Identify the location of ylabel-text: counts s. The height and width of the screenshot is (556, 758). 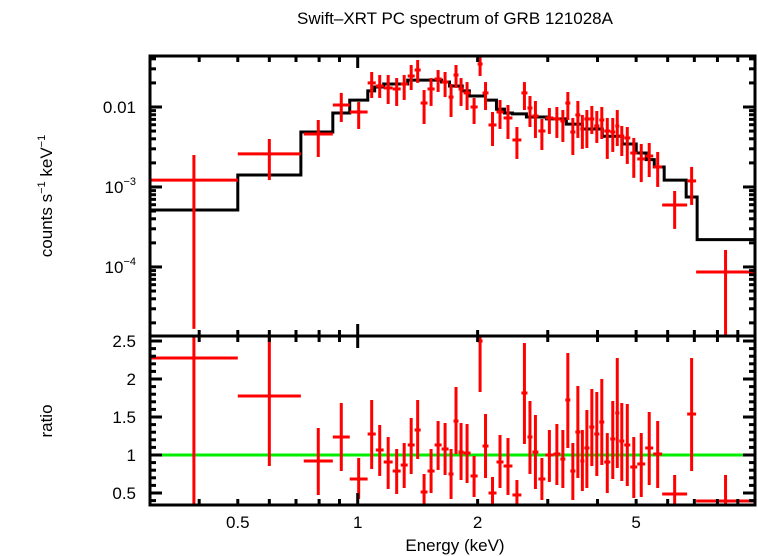
(46, 225).